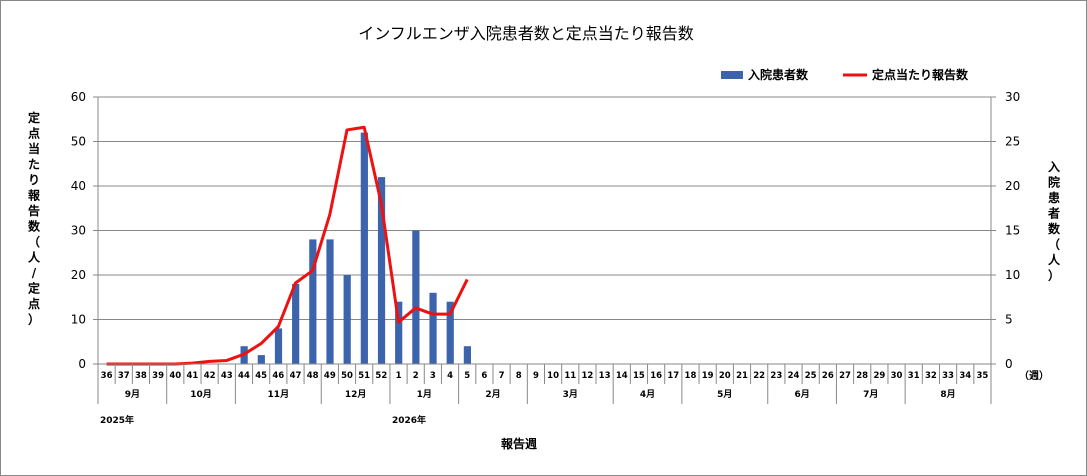  Describe the element at coordinates (778, 74) in the screenshot. I see `legend-bar-label: 入院患者数` at that location.